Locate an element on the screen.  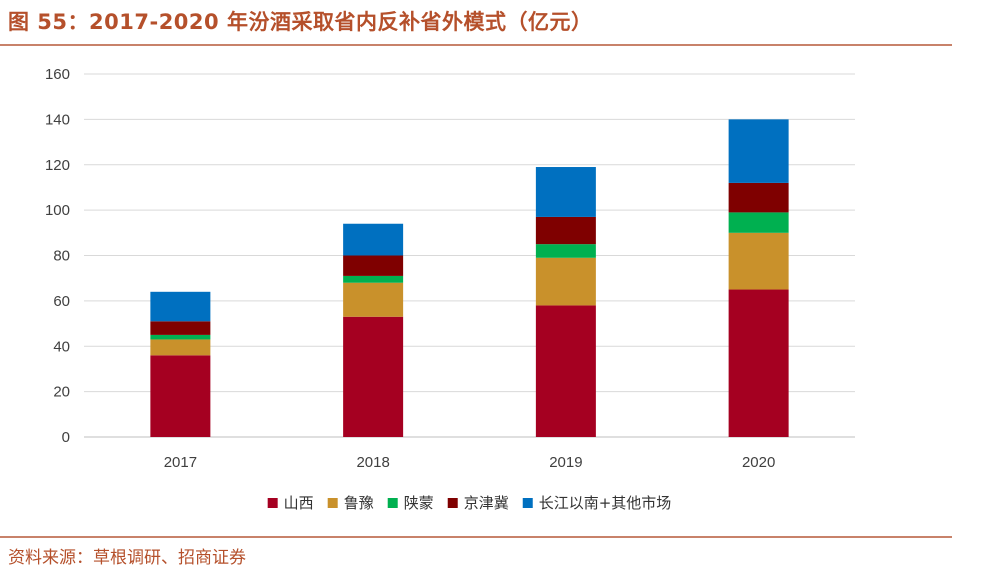
legend-item: 京津冀 is located at coordinates (478, 503).